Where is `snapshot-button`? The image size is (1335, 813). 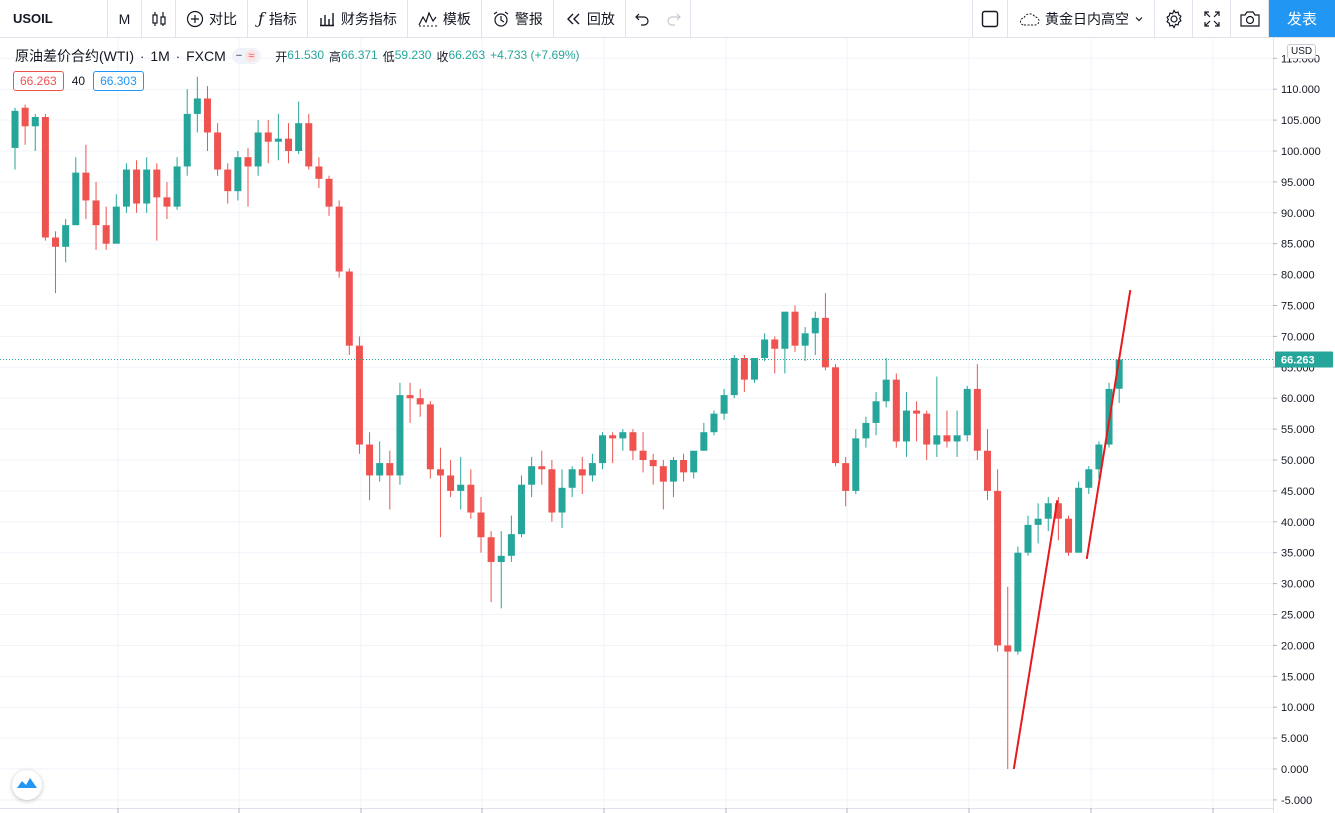
snapshot-button is located at coordinates (1250, 18).